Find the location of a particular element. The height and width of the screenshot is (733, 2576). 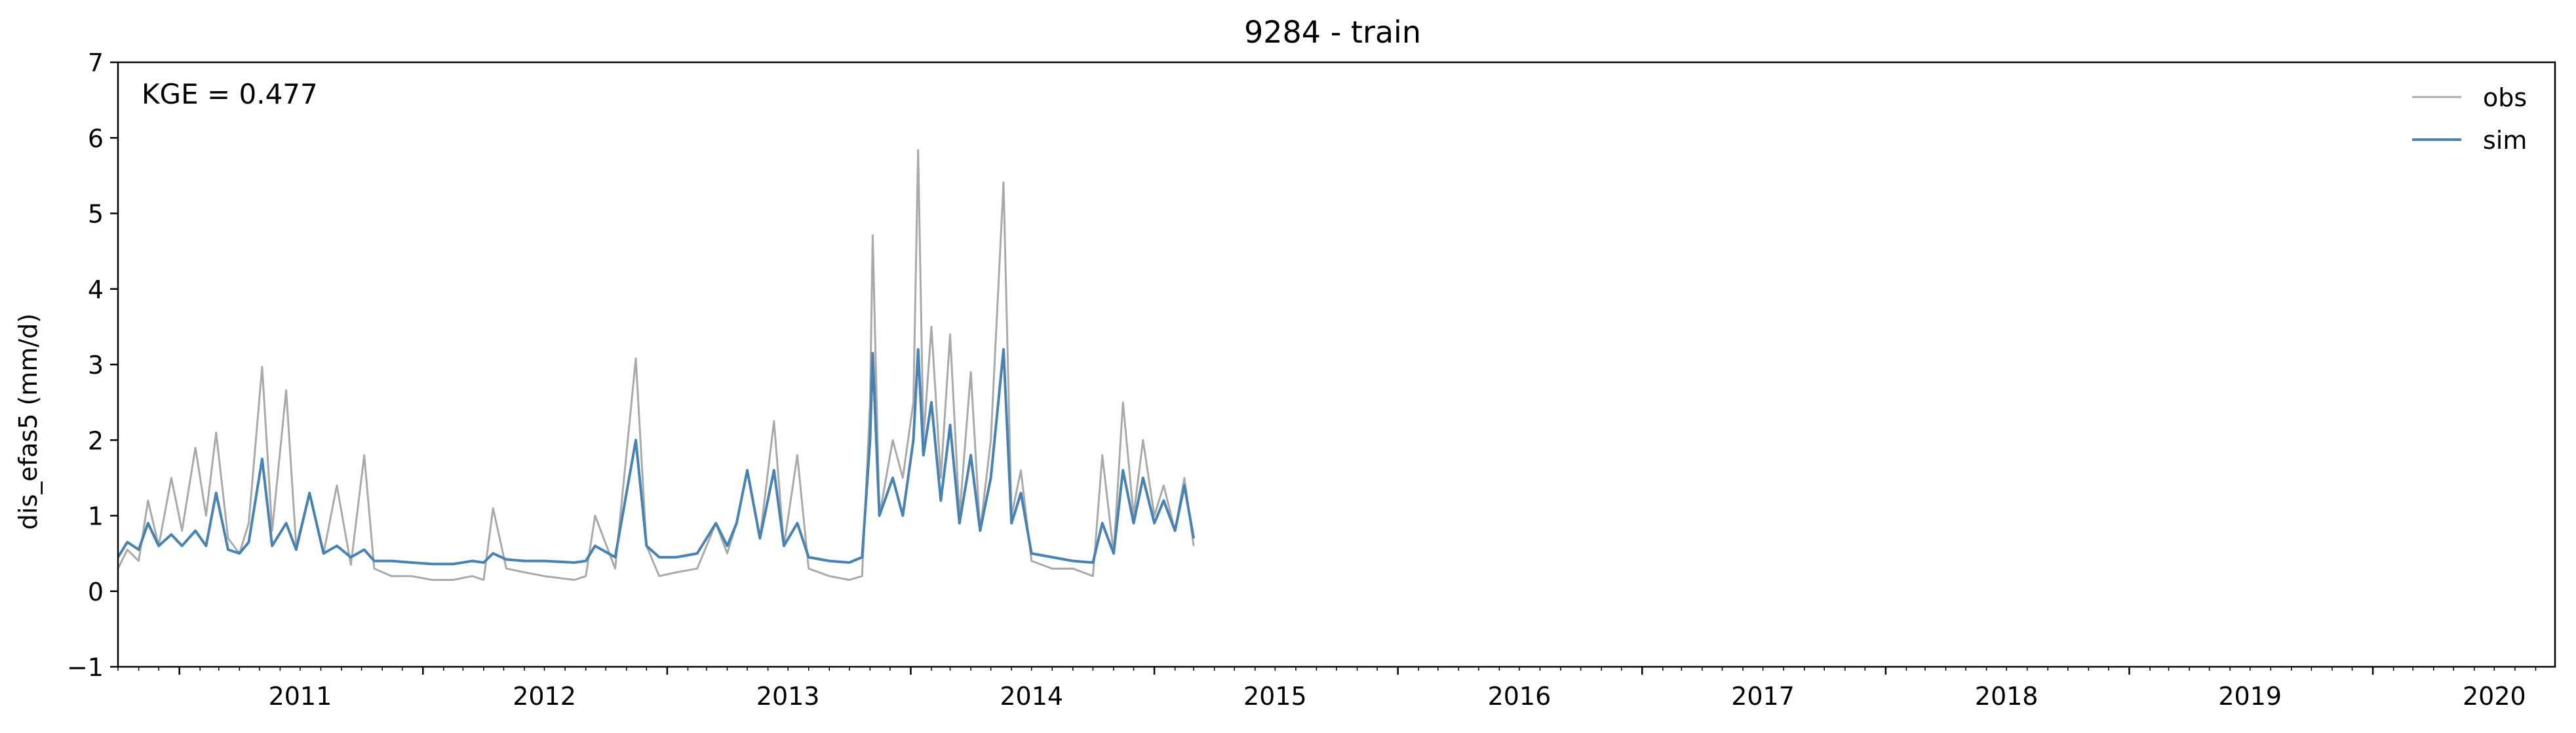

x-tick-label: 2017 is located at coordinates (1763, 696).